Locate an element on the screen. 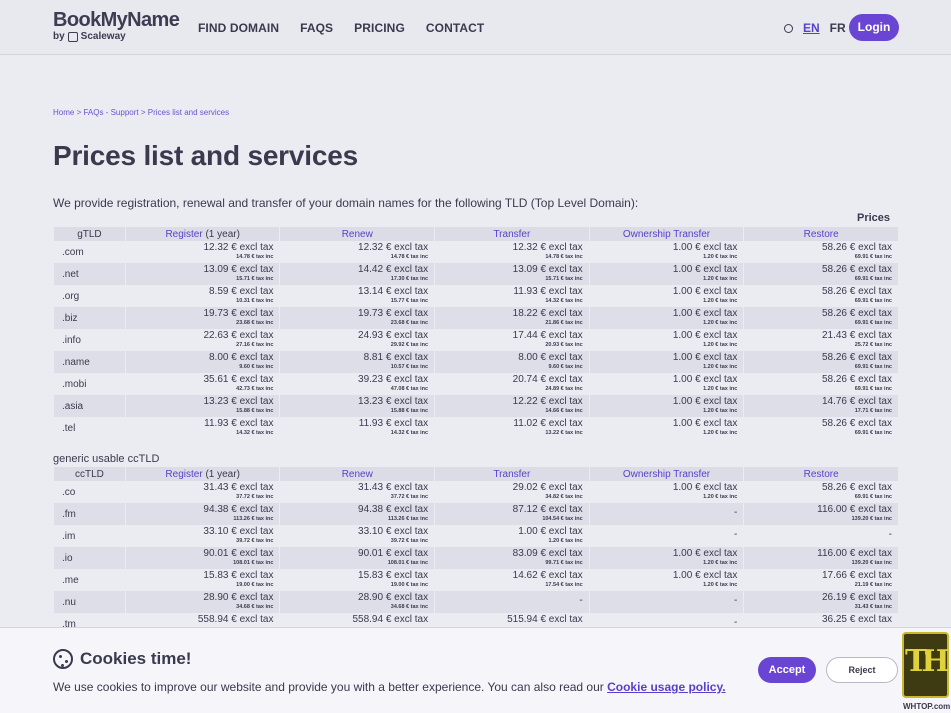 The height and width of the screenshot is (713, 951). price-excl-tax: 17.66 € excl tax is located at coordinates (856, 575).